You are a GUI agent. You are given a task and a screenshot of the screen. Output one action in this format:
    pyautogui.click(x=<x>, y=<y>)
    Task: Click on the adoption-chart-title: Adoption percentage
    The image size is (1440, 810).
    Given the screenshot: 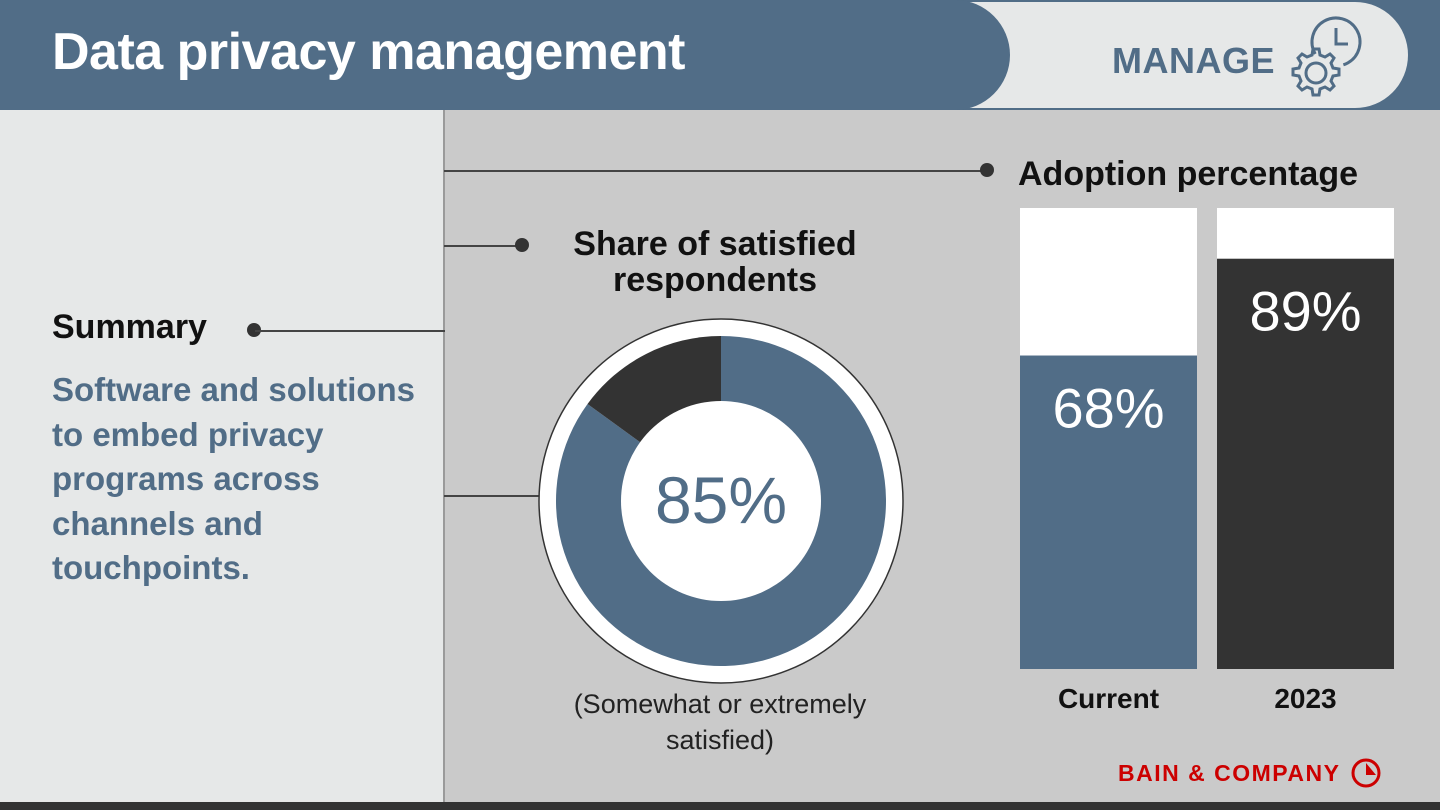 What is the action you would take?
    pyautogui.click(x=1188, y=174)
    